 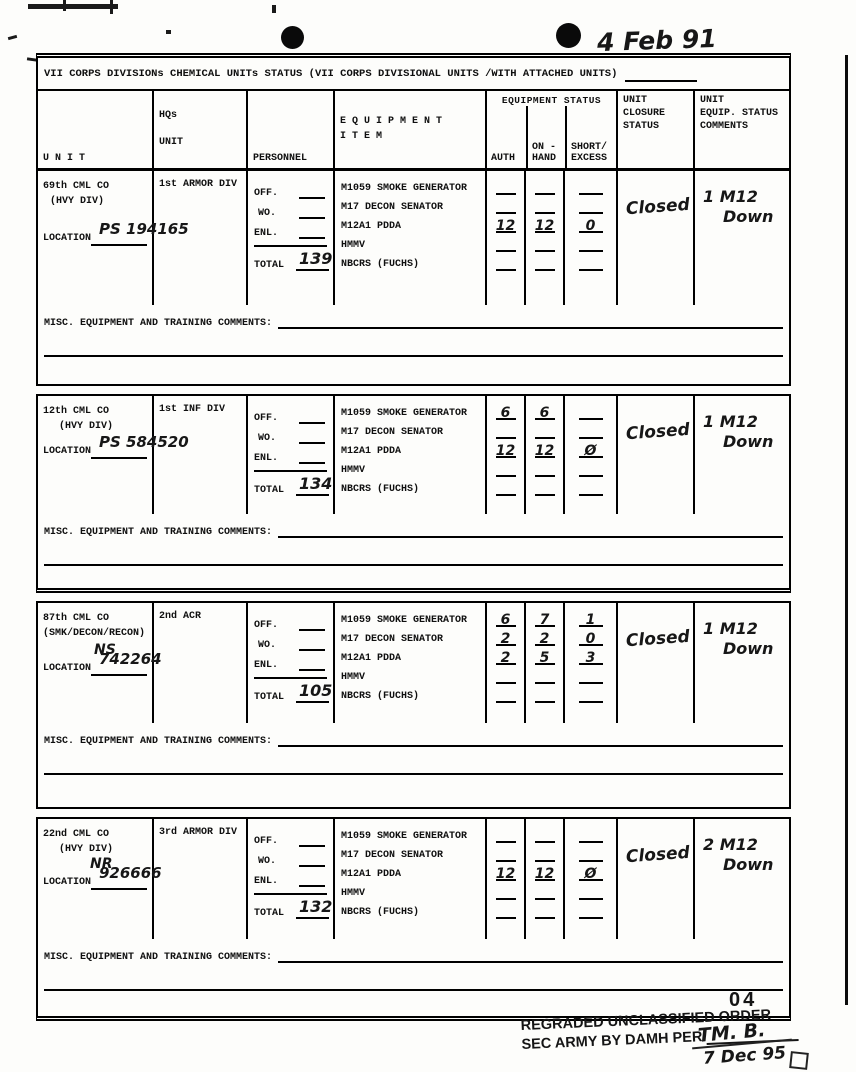 What do you see at coordinates (201, 238) in the screenshot?
I see `hqs-cell: 1st ARMOR DIV` at bounding box center [201, 238].